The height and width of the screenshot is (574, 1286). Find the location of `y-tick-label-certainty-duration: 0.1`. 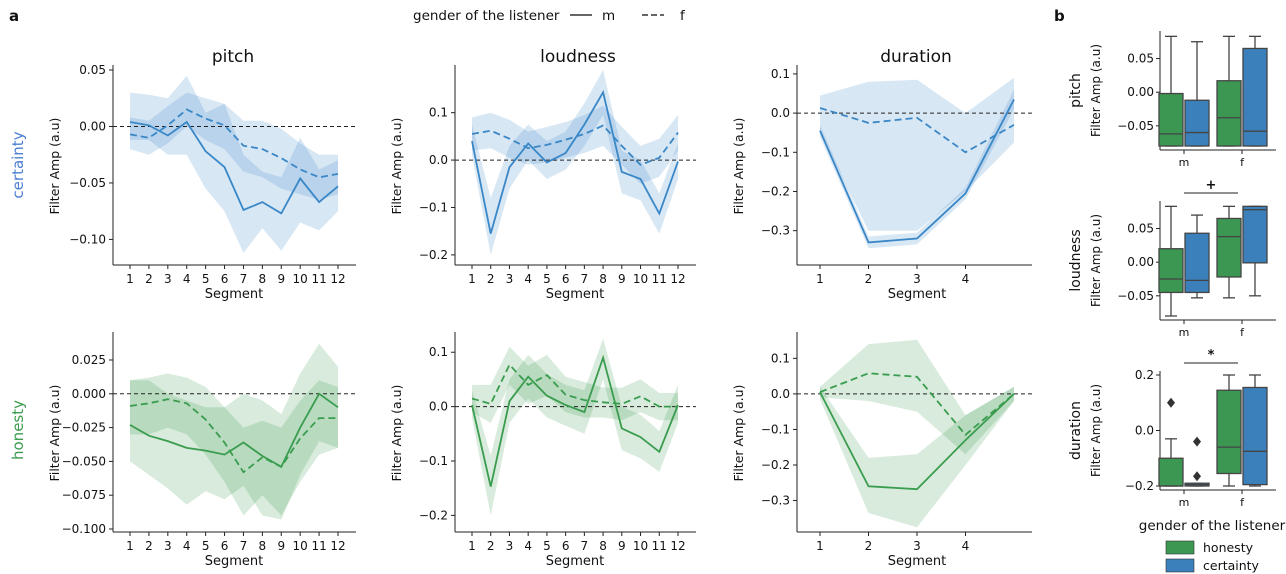

y-tick-label-certainty-duration: 0.1 is located at coordinates (780, 74).